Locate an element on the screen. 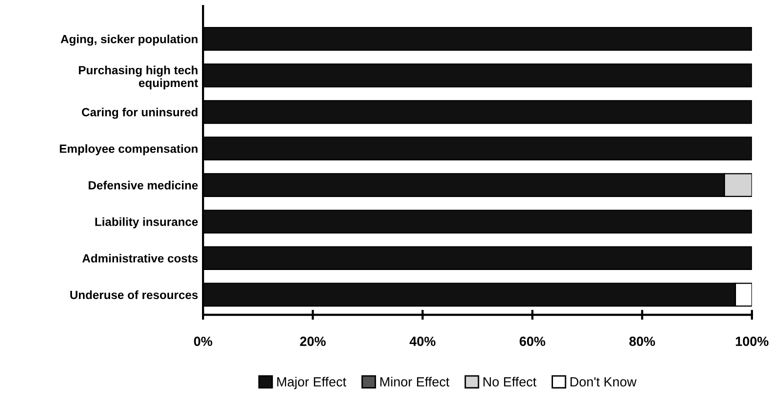 This screenshot has height=401, width=772. x-tick-label: 60% is located at coordinates (533, 341).